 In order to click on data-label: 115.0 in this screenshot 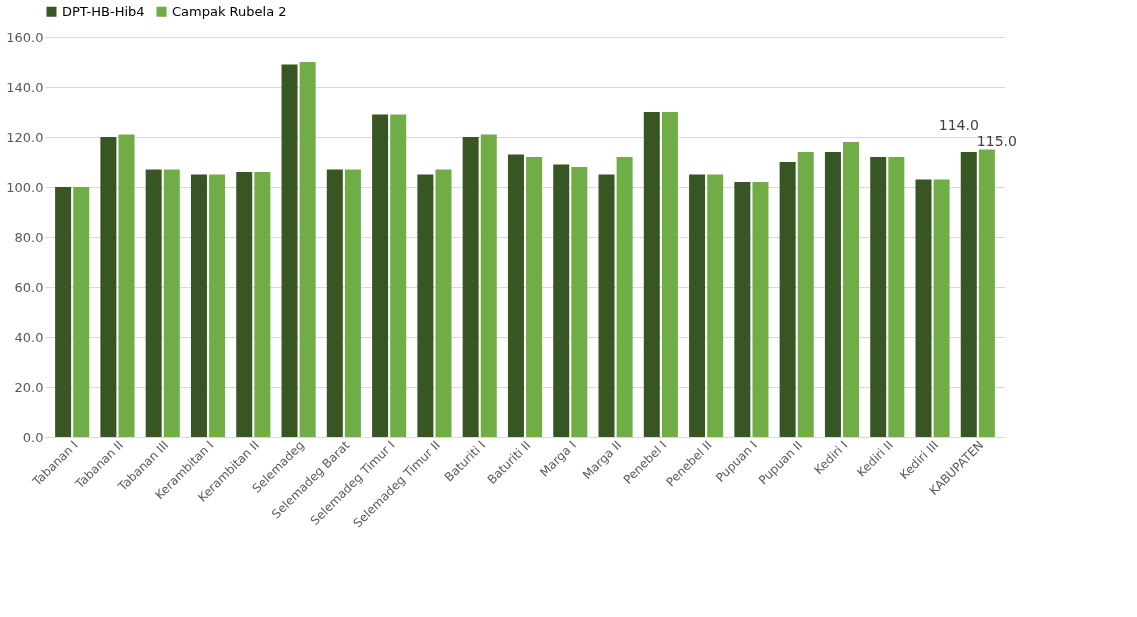, I will do `click(996, 140)`.